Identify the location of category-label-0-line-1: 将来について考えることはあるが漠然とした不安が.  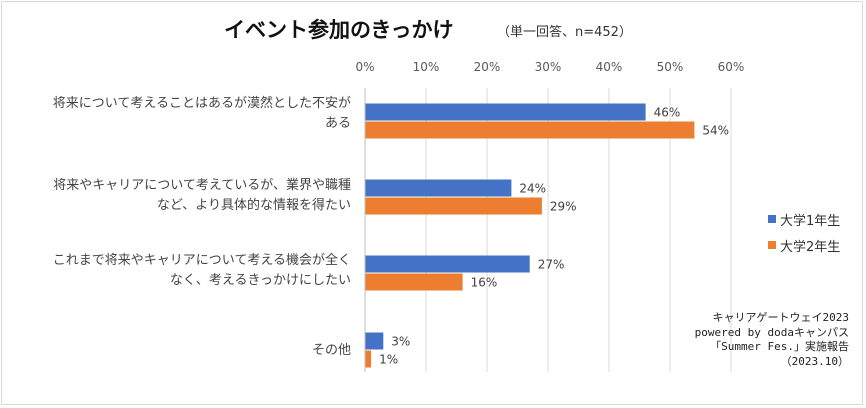
(201, 103).